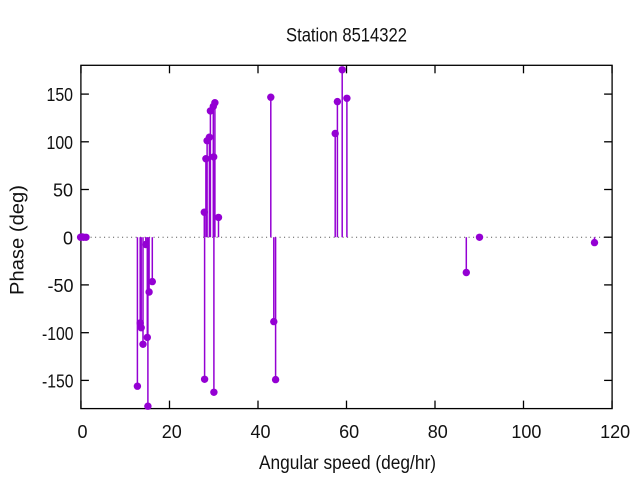  I want to click on svg-text: 120, so click(615, 432).